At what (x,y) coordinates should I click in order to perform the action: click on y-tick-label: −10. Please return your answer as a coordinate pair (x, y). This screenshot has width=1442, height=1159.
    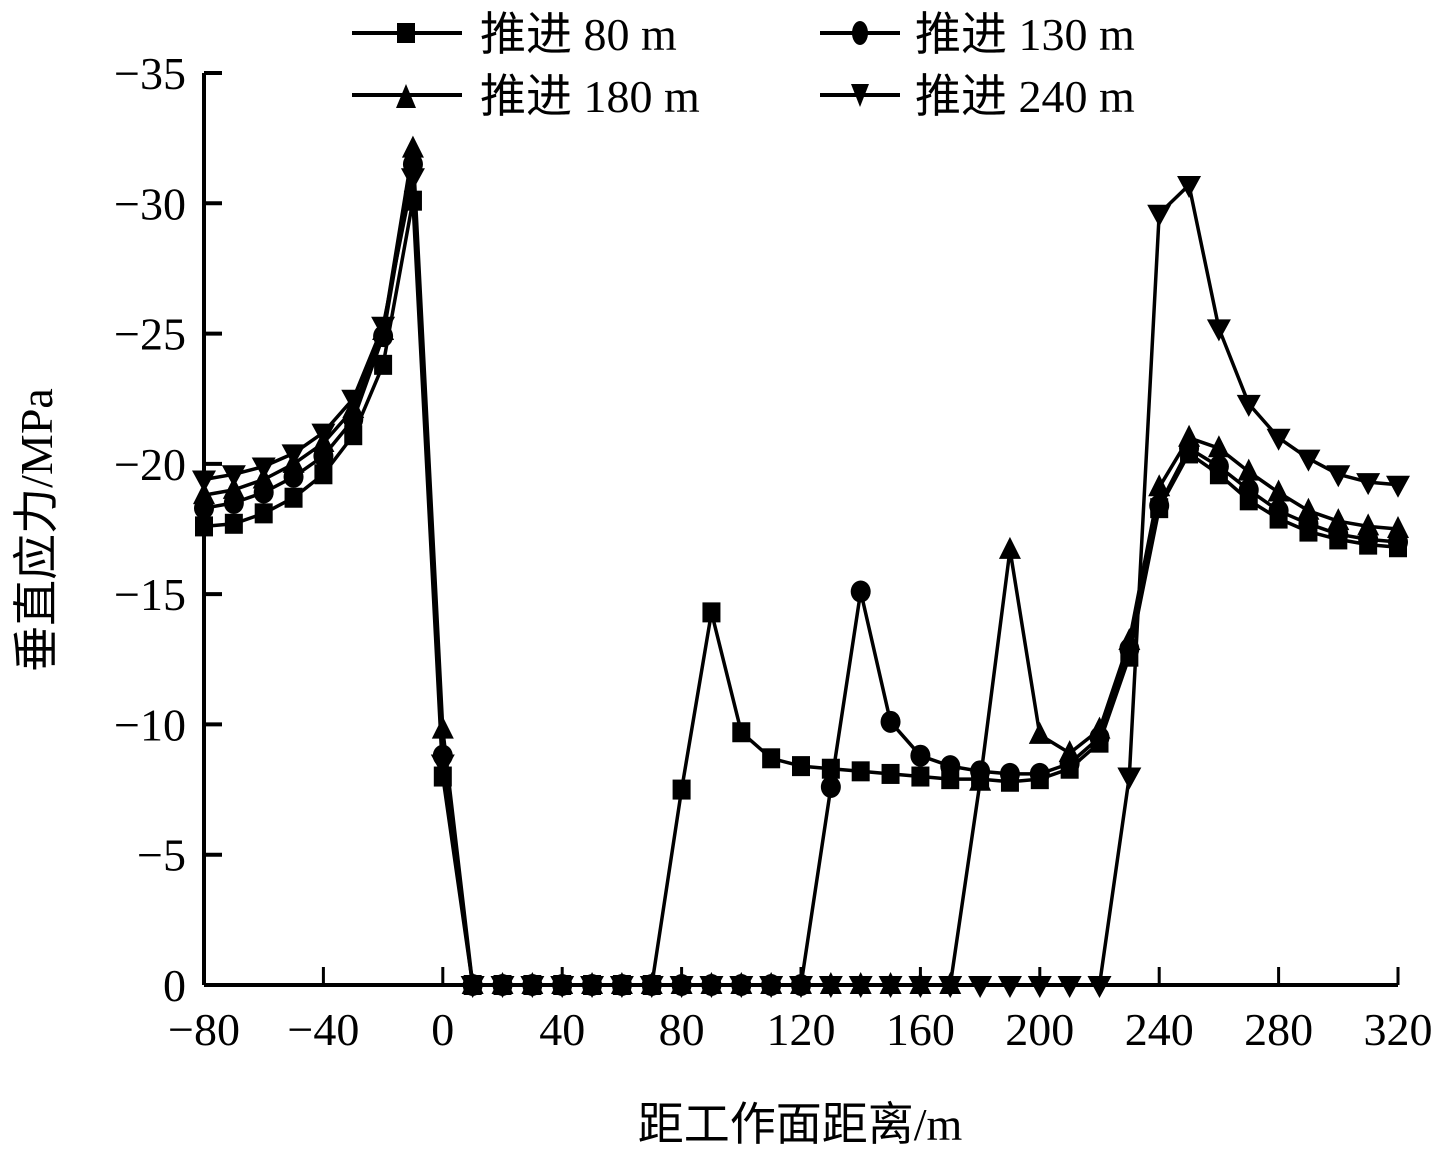
    Looking at the image, I should click on (150, 724).